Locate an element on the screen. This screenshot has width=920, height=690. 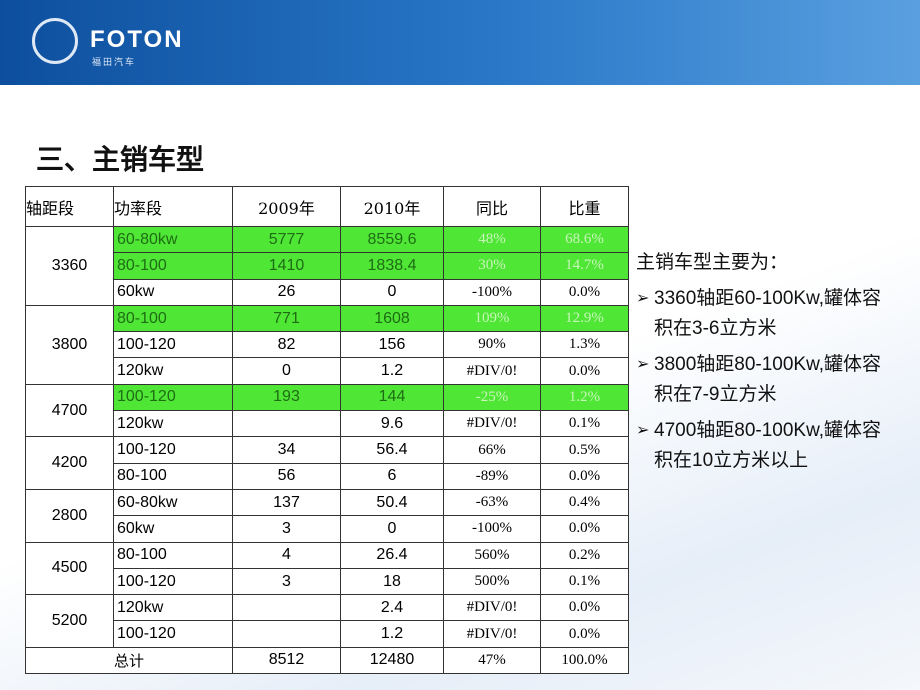
axle-cell: 3360 is located at coordinates (69, 266).